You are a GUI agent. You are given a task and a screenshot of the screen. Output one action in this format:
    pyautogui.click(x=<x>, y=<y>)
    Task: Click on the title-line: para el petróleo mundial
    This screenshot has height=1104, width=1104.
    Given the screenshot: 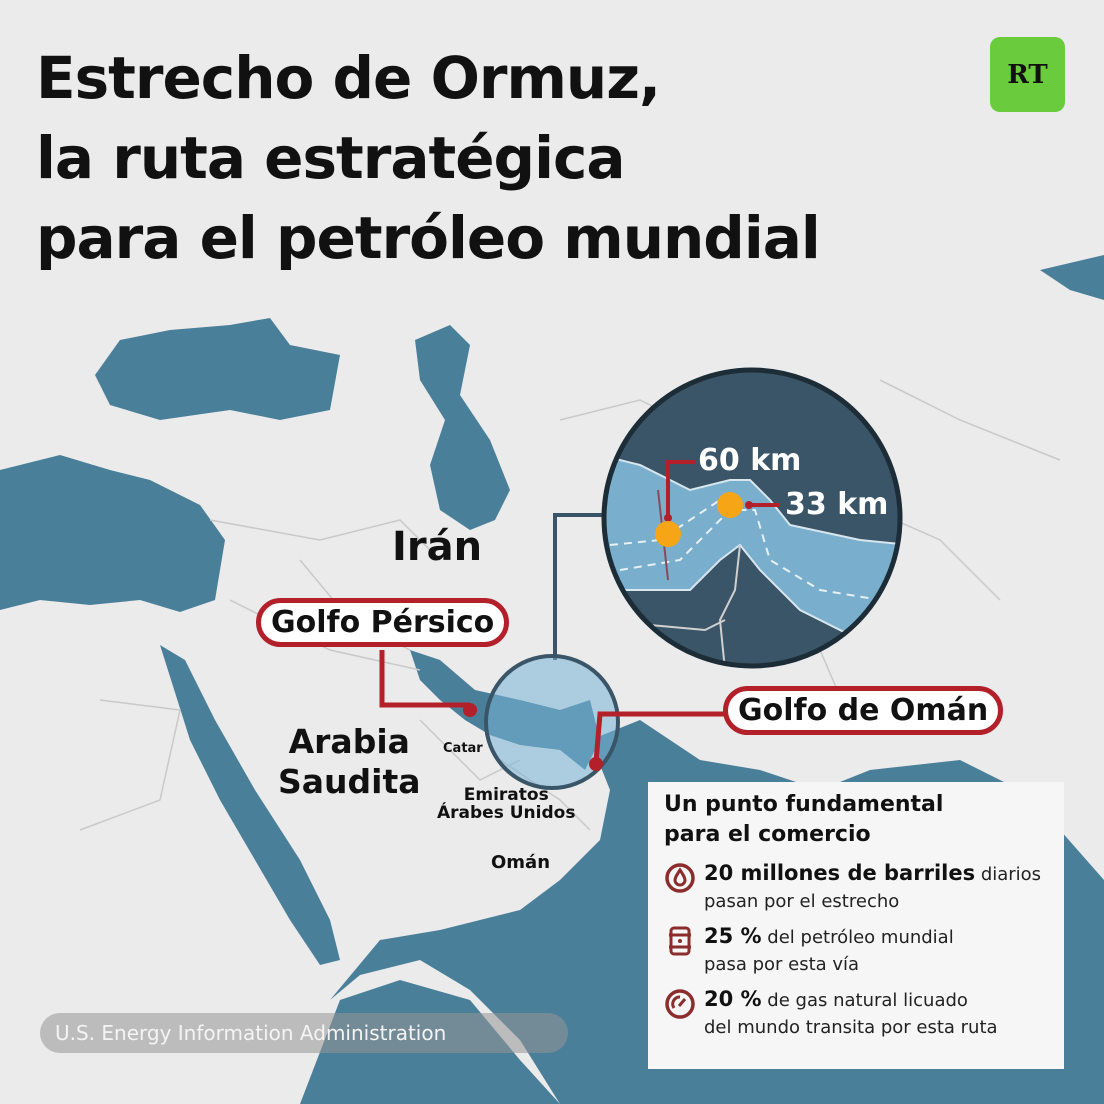 What is the action you would take?
    pyautogui.click(x=428, y=238)
    